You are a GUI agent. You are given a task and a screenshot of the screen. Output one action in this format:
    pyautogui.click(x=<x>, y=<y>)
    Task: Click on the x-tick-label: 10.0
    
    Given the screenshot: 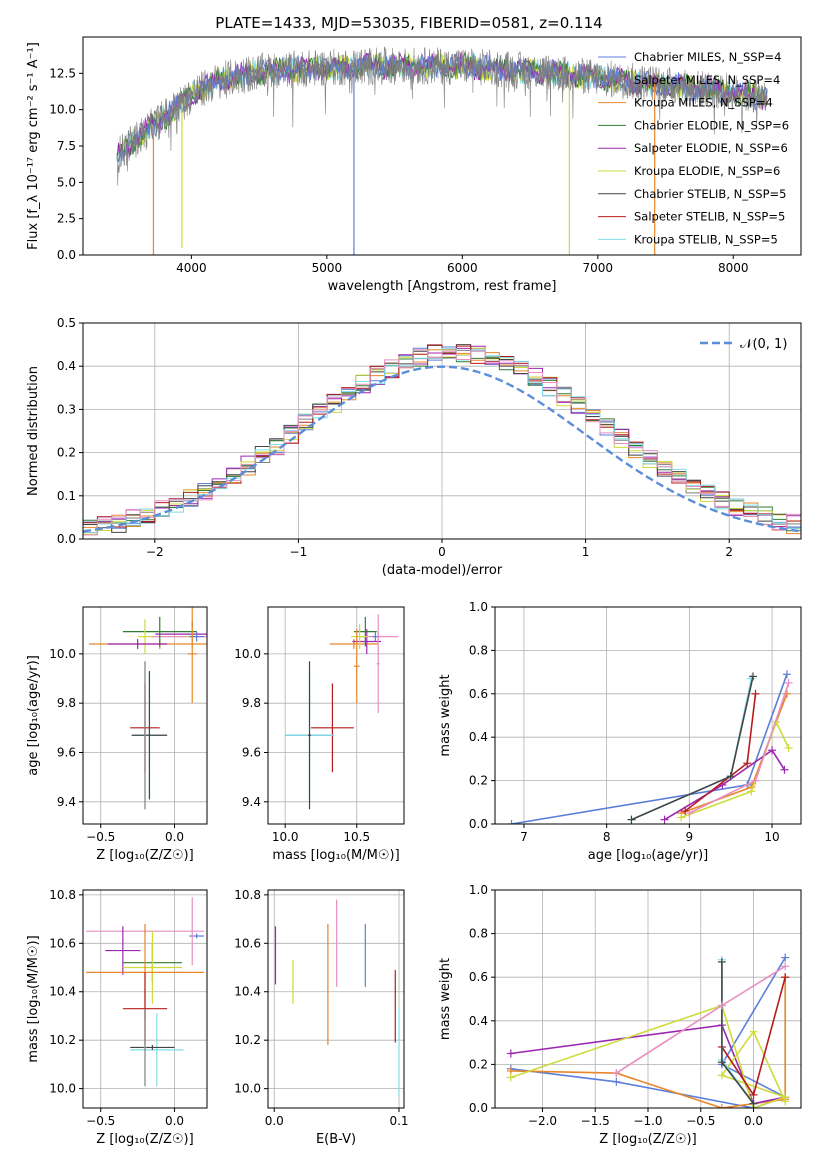 What is the action you would take?
    pyautogui.click(x=285, y=837)
    